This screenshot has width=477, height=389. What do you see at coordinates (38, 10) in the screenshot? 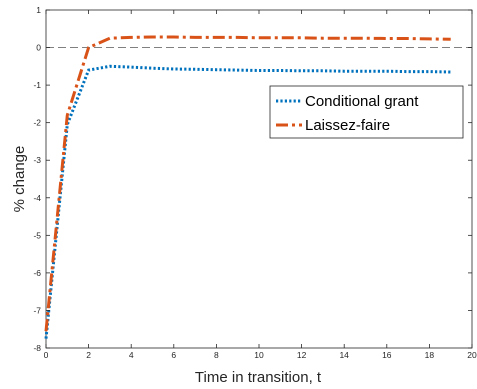
I see `y-tick-label: 1` at bounding box center [38, 10].